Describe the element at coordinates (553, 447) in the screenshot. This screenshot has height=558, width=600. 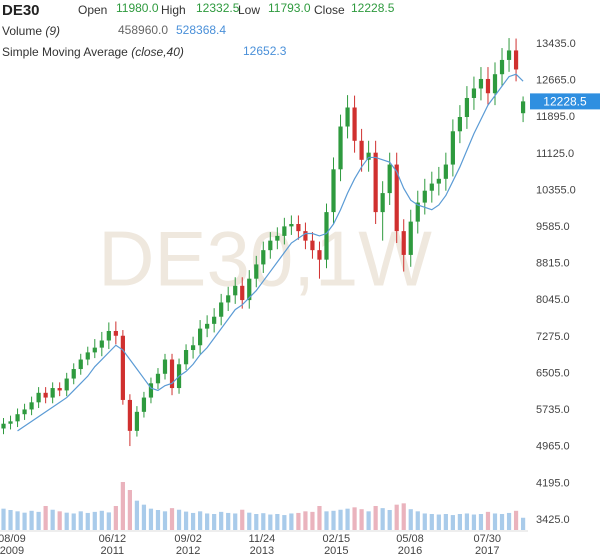
I see `y-tick-label: 4965.0` at that location.